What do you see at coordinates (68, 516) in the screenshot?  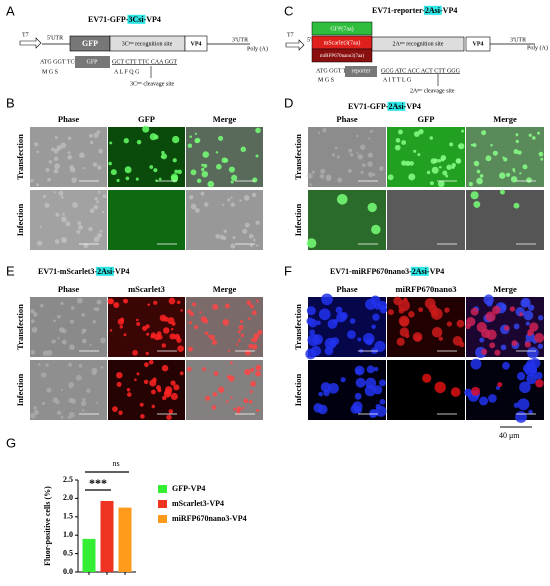 I see `y-tick-label: 1.5` at bounding box center [68, 516].